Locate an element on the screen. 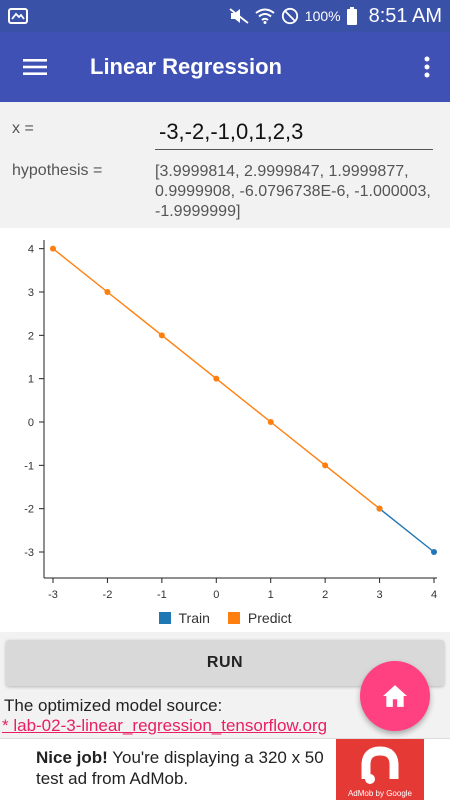 This screenshot has height=800, width=450. clock: 8:51 AM is located at coordinates (405, 15).